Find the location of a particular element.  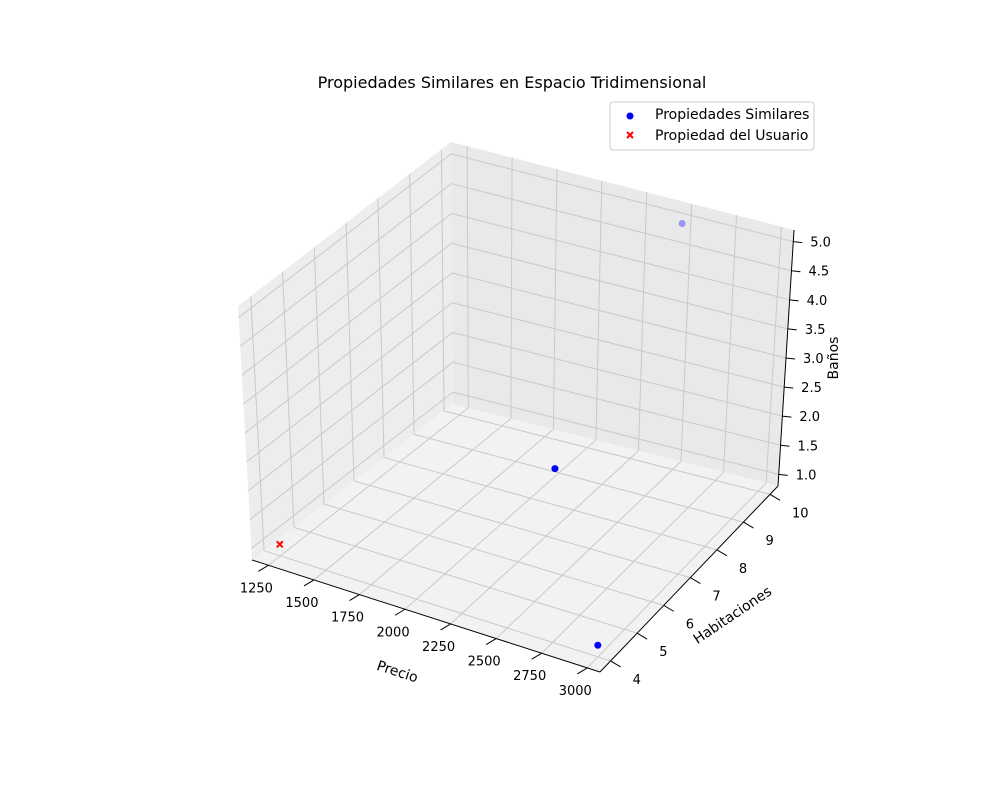

x-tick-label: 2250 is located at coordinates (438, 647).